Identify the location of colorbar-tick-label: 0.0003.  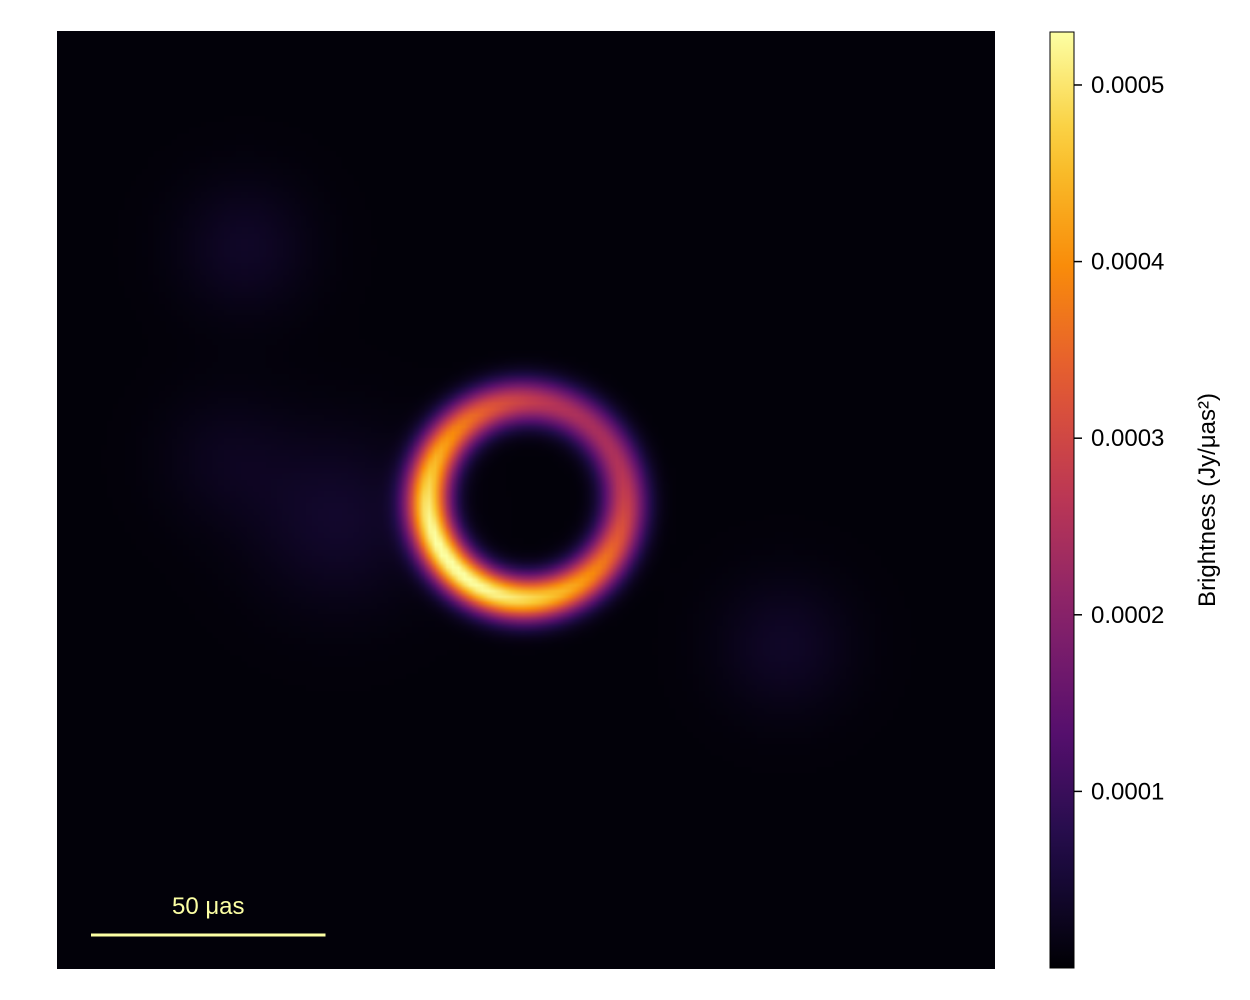
(1127, 438).